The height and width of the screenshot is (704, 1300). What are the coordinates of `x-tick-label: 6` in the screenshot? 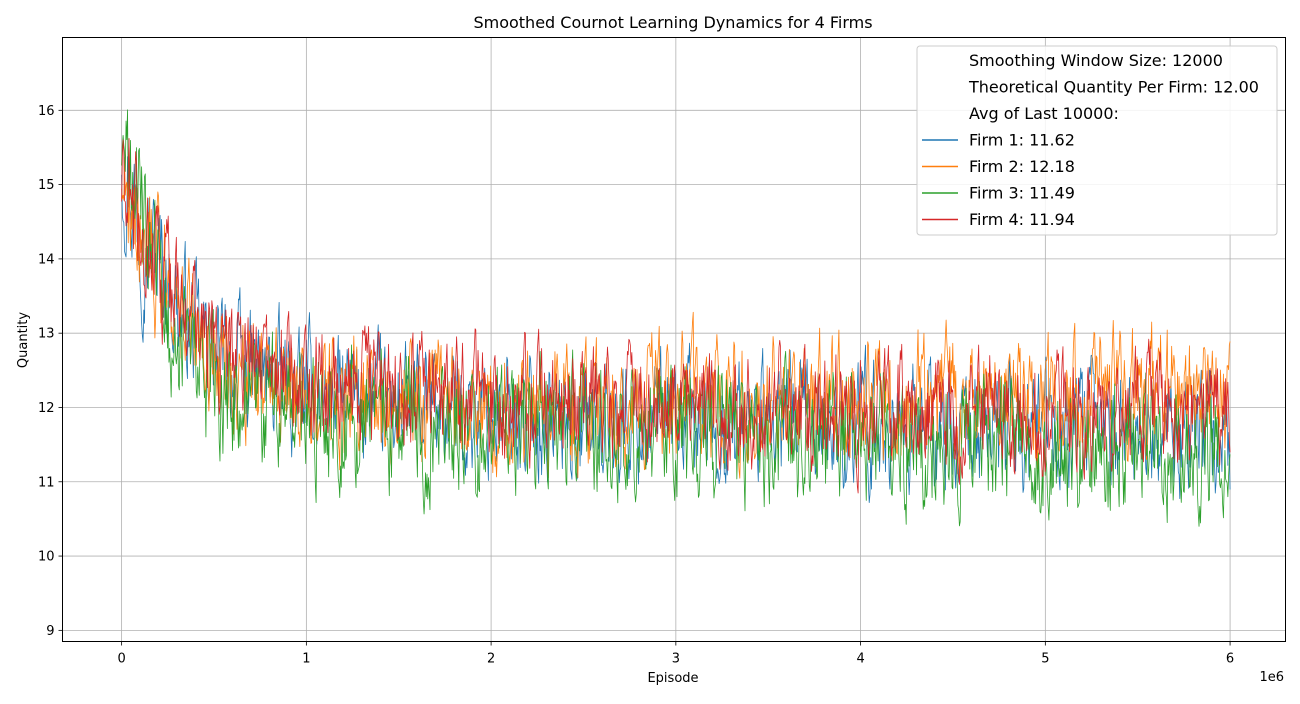 It's located at (1230, 659).